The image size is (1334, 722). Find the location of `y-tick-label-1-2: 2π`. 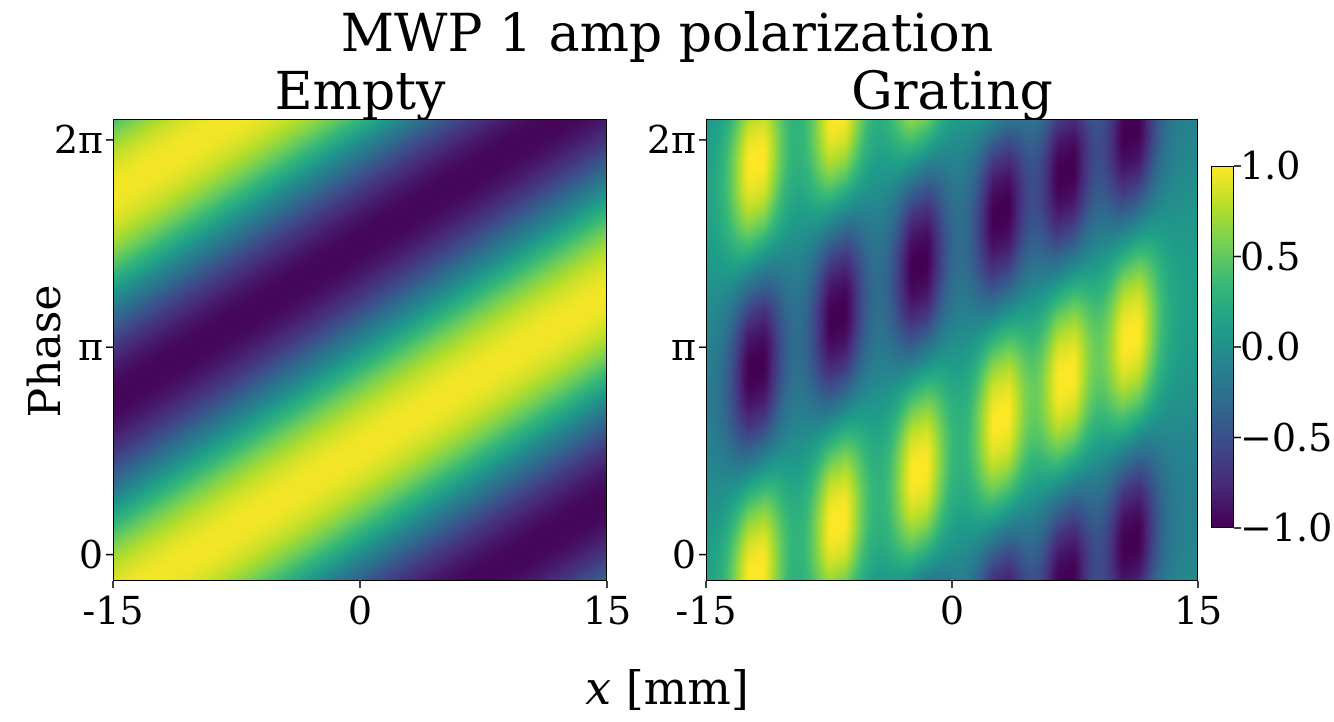

y-tick-label-1-2: 2π is located at coordinates (671, 139).